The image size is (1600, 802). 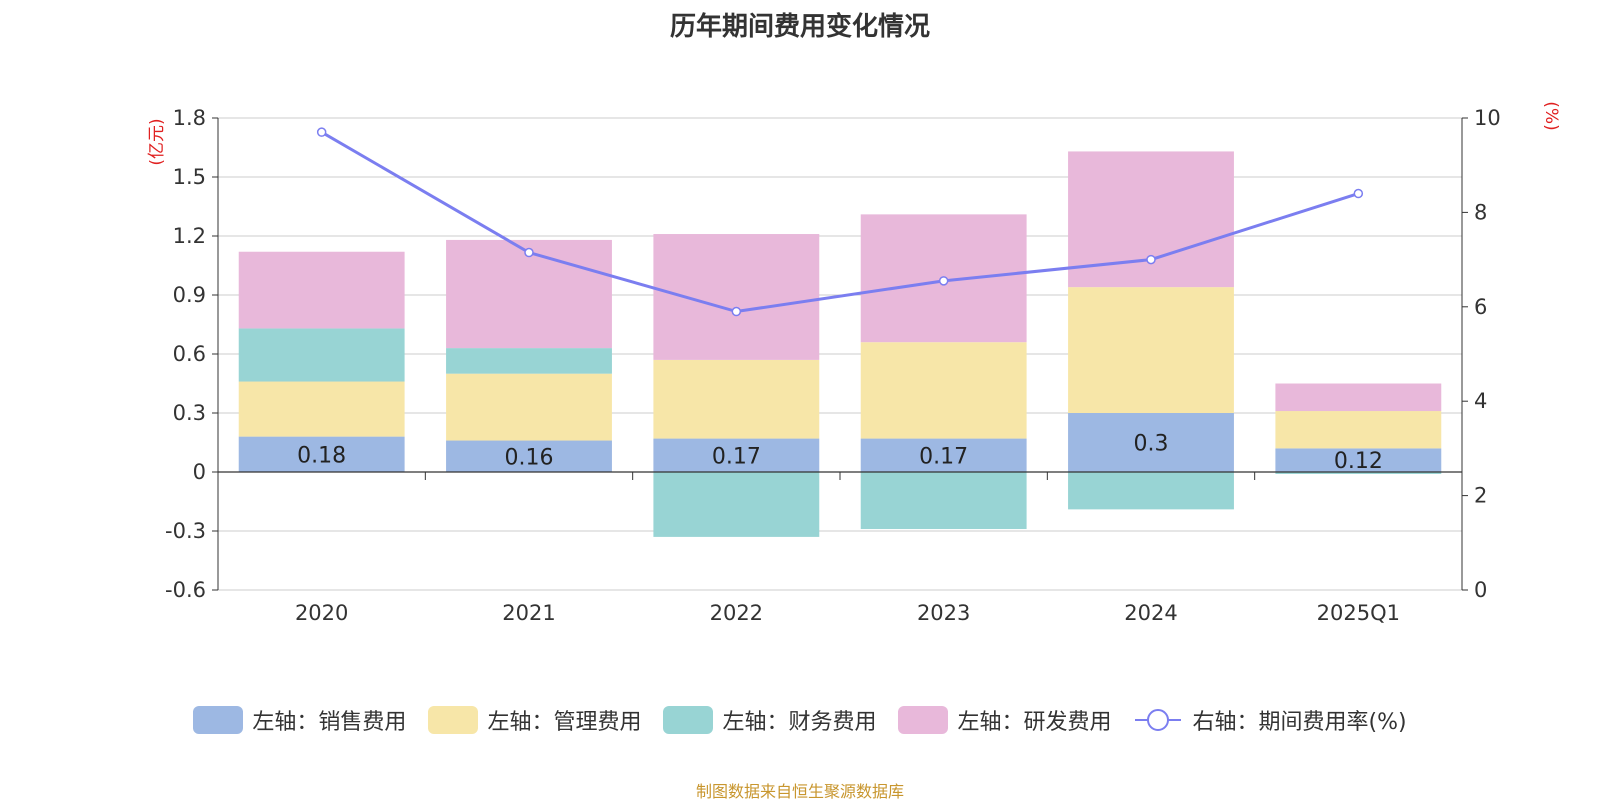 What do you see at coordinates (564, 722) in the screenshot?
I see `legend-label: 左轴：管理费用` at bounding box center [564, 722].